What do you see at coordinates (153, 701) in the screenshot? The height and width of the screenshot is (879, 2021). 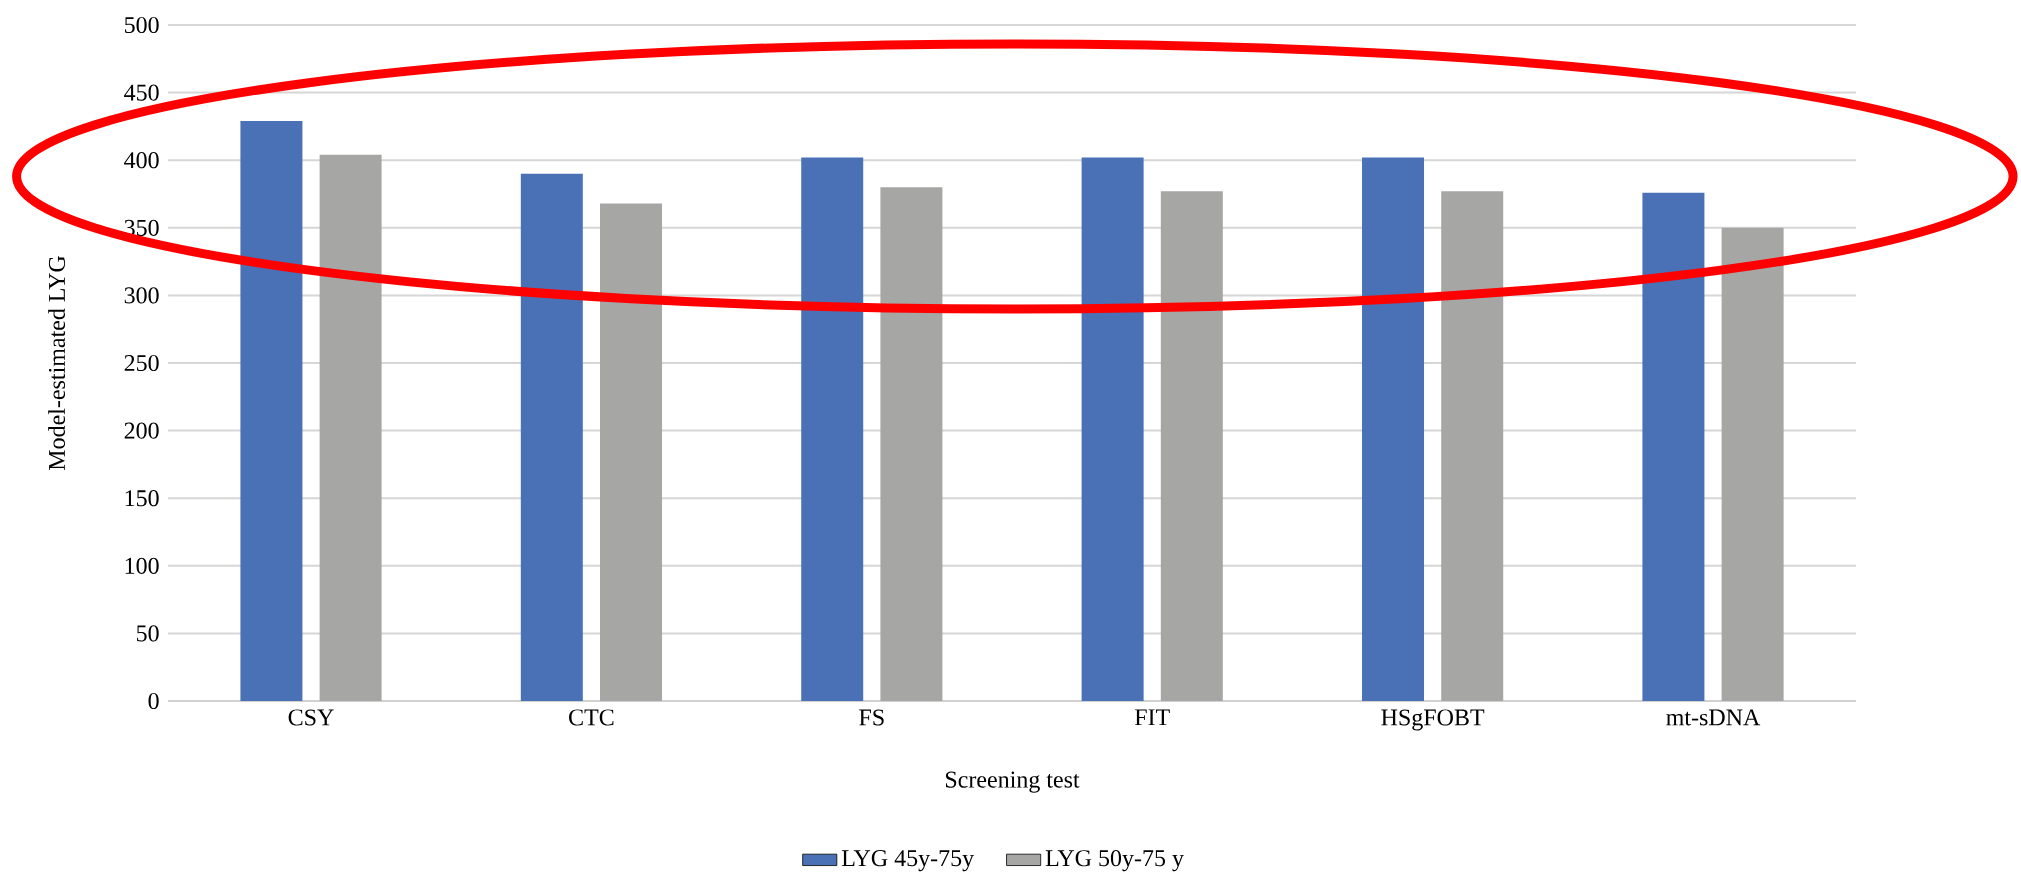 I see `y-tick-label: 0` at bounding box center [153, 701].